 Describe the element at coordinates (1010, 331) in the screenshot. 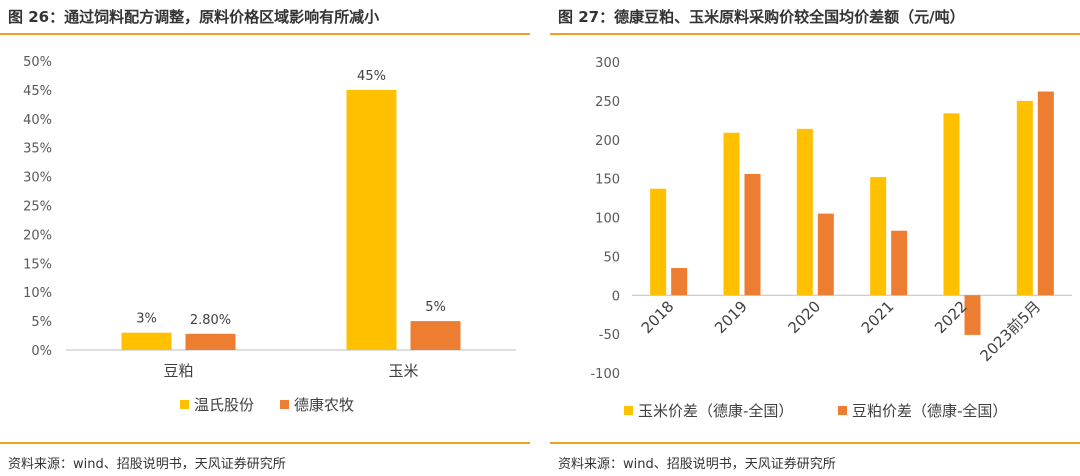

I see `x-category-label: 2023前5月` at that location.